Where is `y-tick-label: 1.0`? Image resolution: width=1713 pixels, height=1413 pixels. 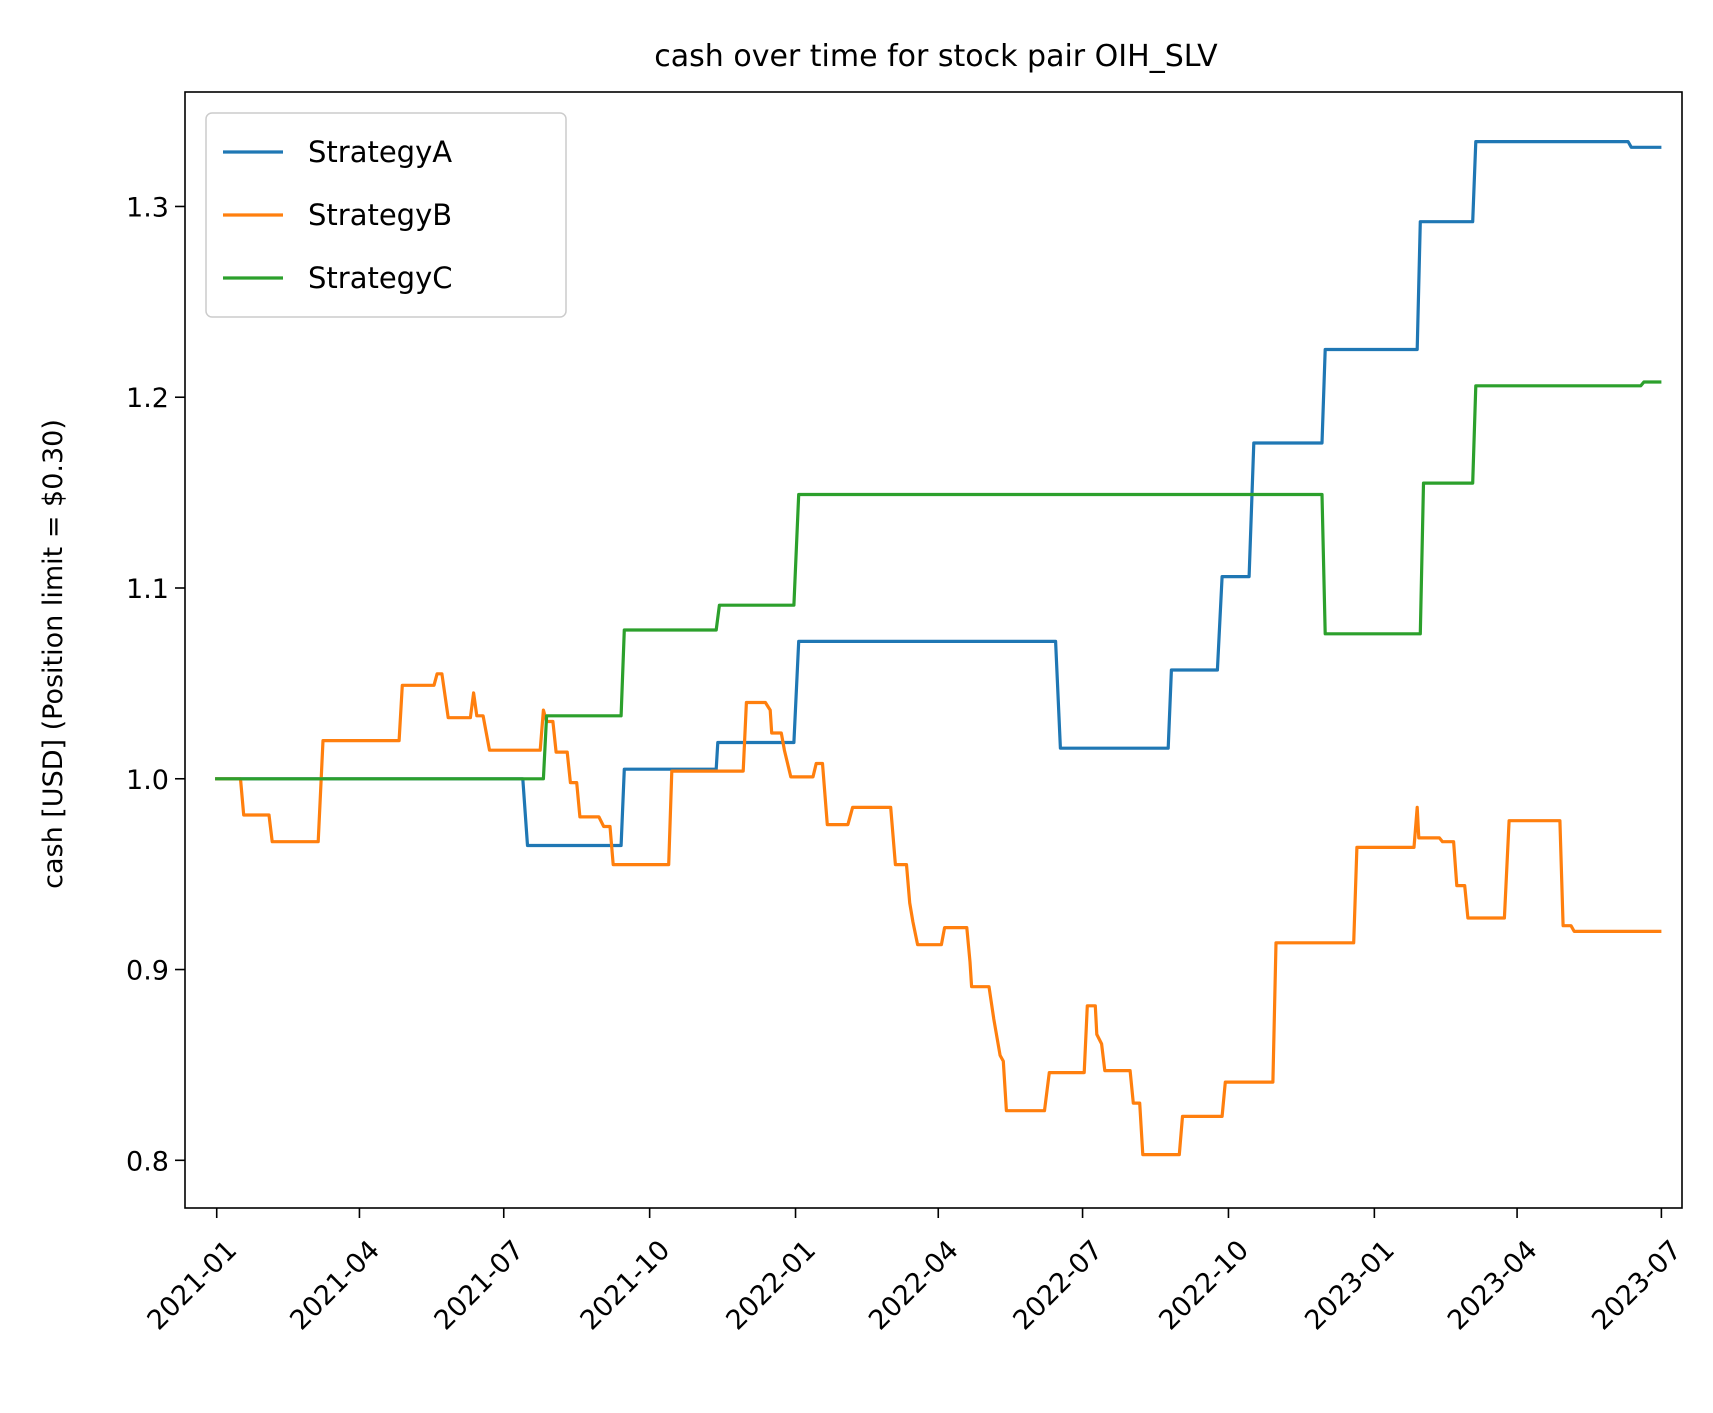
y-tick-label: 1.0 is located at coordinates (147, 780).